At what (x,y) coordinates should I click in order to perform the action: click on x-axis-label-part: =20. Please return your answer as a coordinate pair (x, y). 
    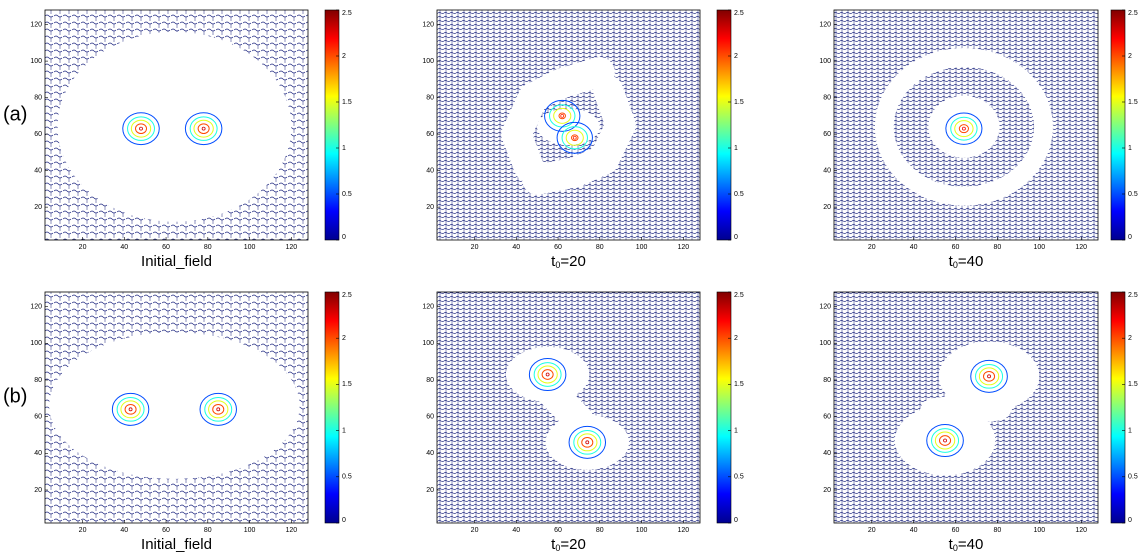
    Looking at the image, I should click on (572, 544).